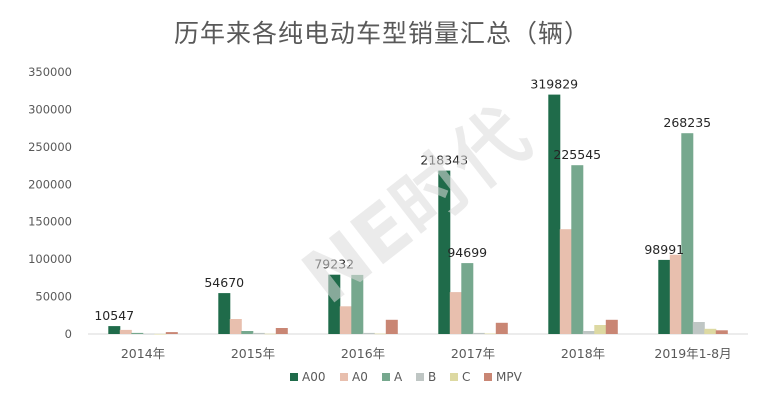 This screenshot has width=764, height=410. What do you see at coordinates (253, 353) in the screenshot?
I see `x-tick-label: 2015年` at bounding box center [253, 353].